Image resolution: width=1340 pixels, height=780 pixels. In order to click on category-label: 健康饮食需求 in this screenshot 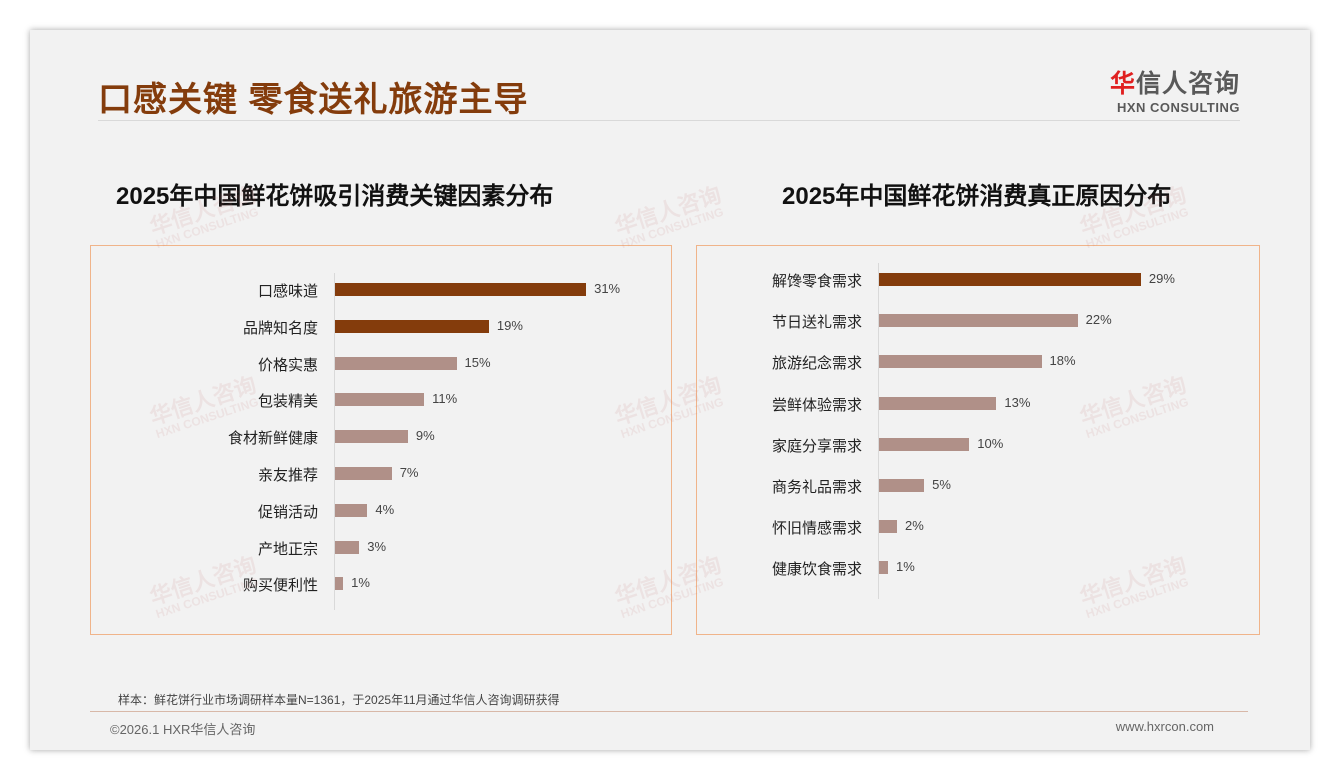, I will do `click(816, 570)`.